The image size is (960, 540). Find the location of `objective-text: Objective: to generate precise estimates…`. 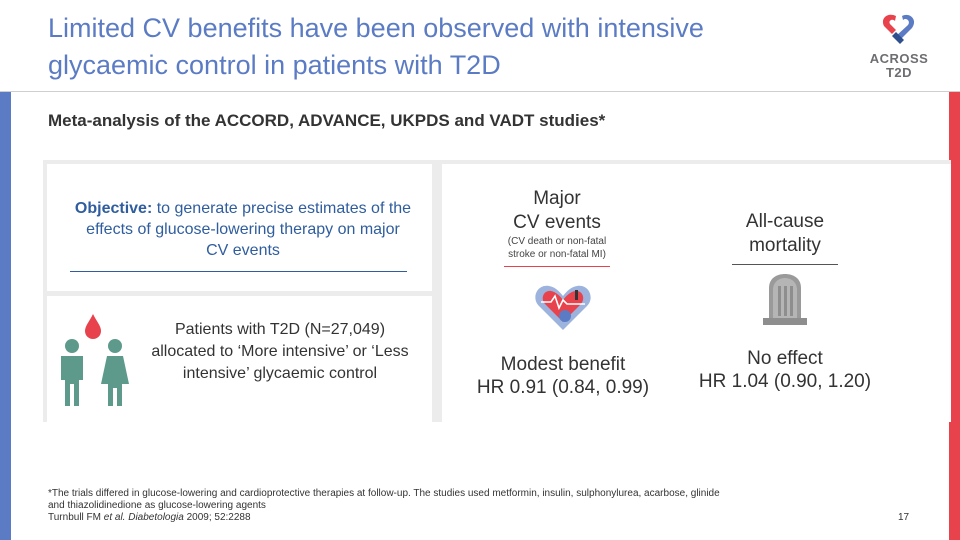

objective-text: Objective: to generate precise estimates… is located at coordinates (243, 229).